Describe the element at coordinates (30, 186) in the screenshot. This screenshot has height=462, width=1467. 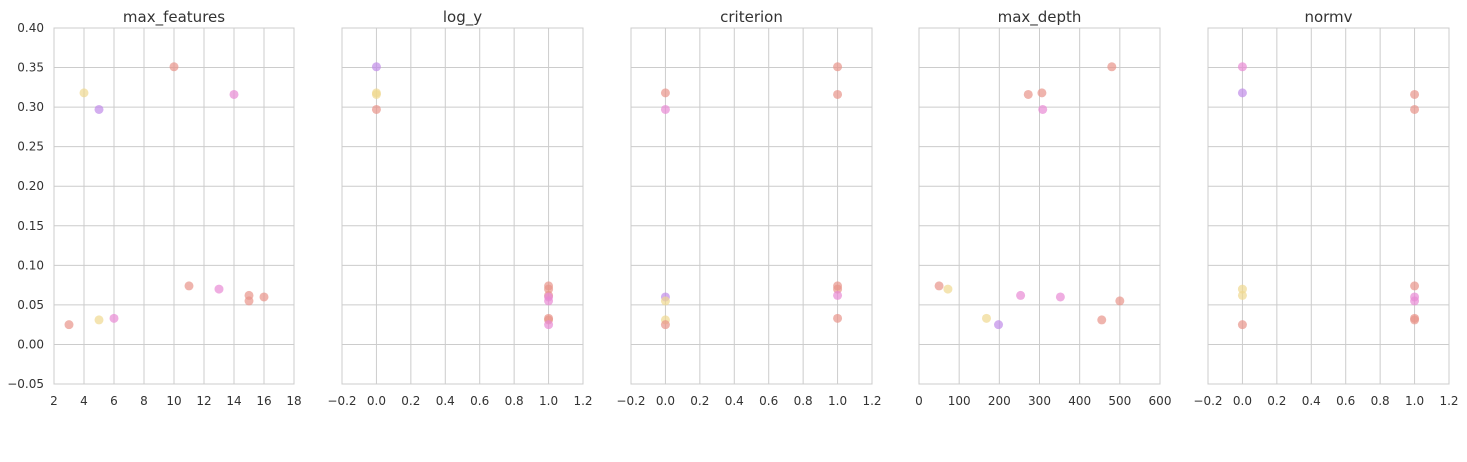
I see `y-tick-label: 0.20` at that location.